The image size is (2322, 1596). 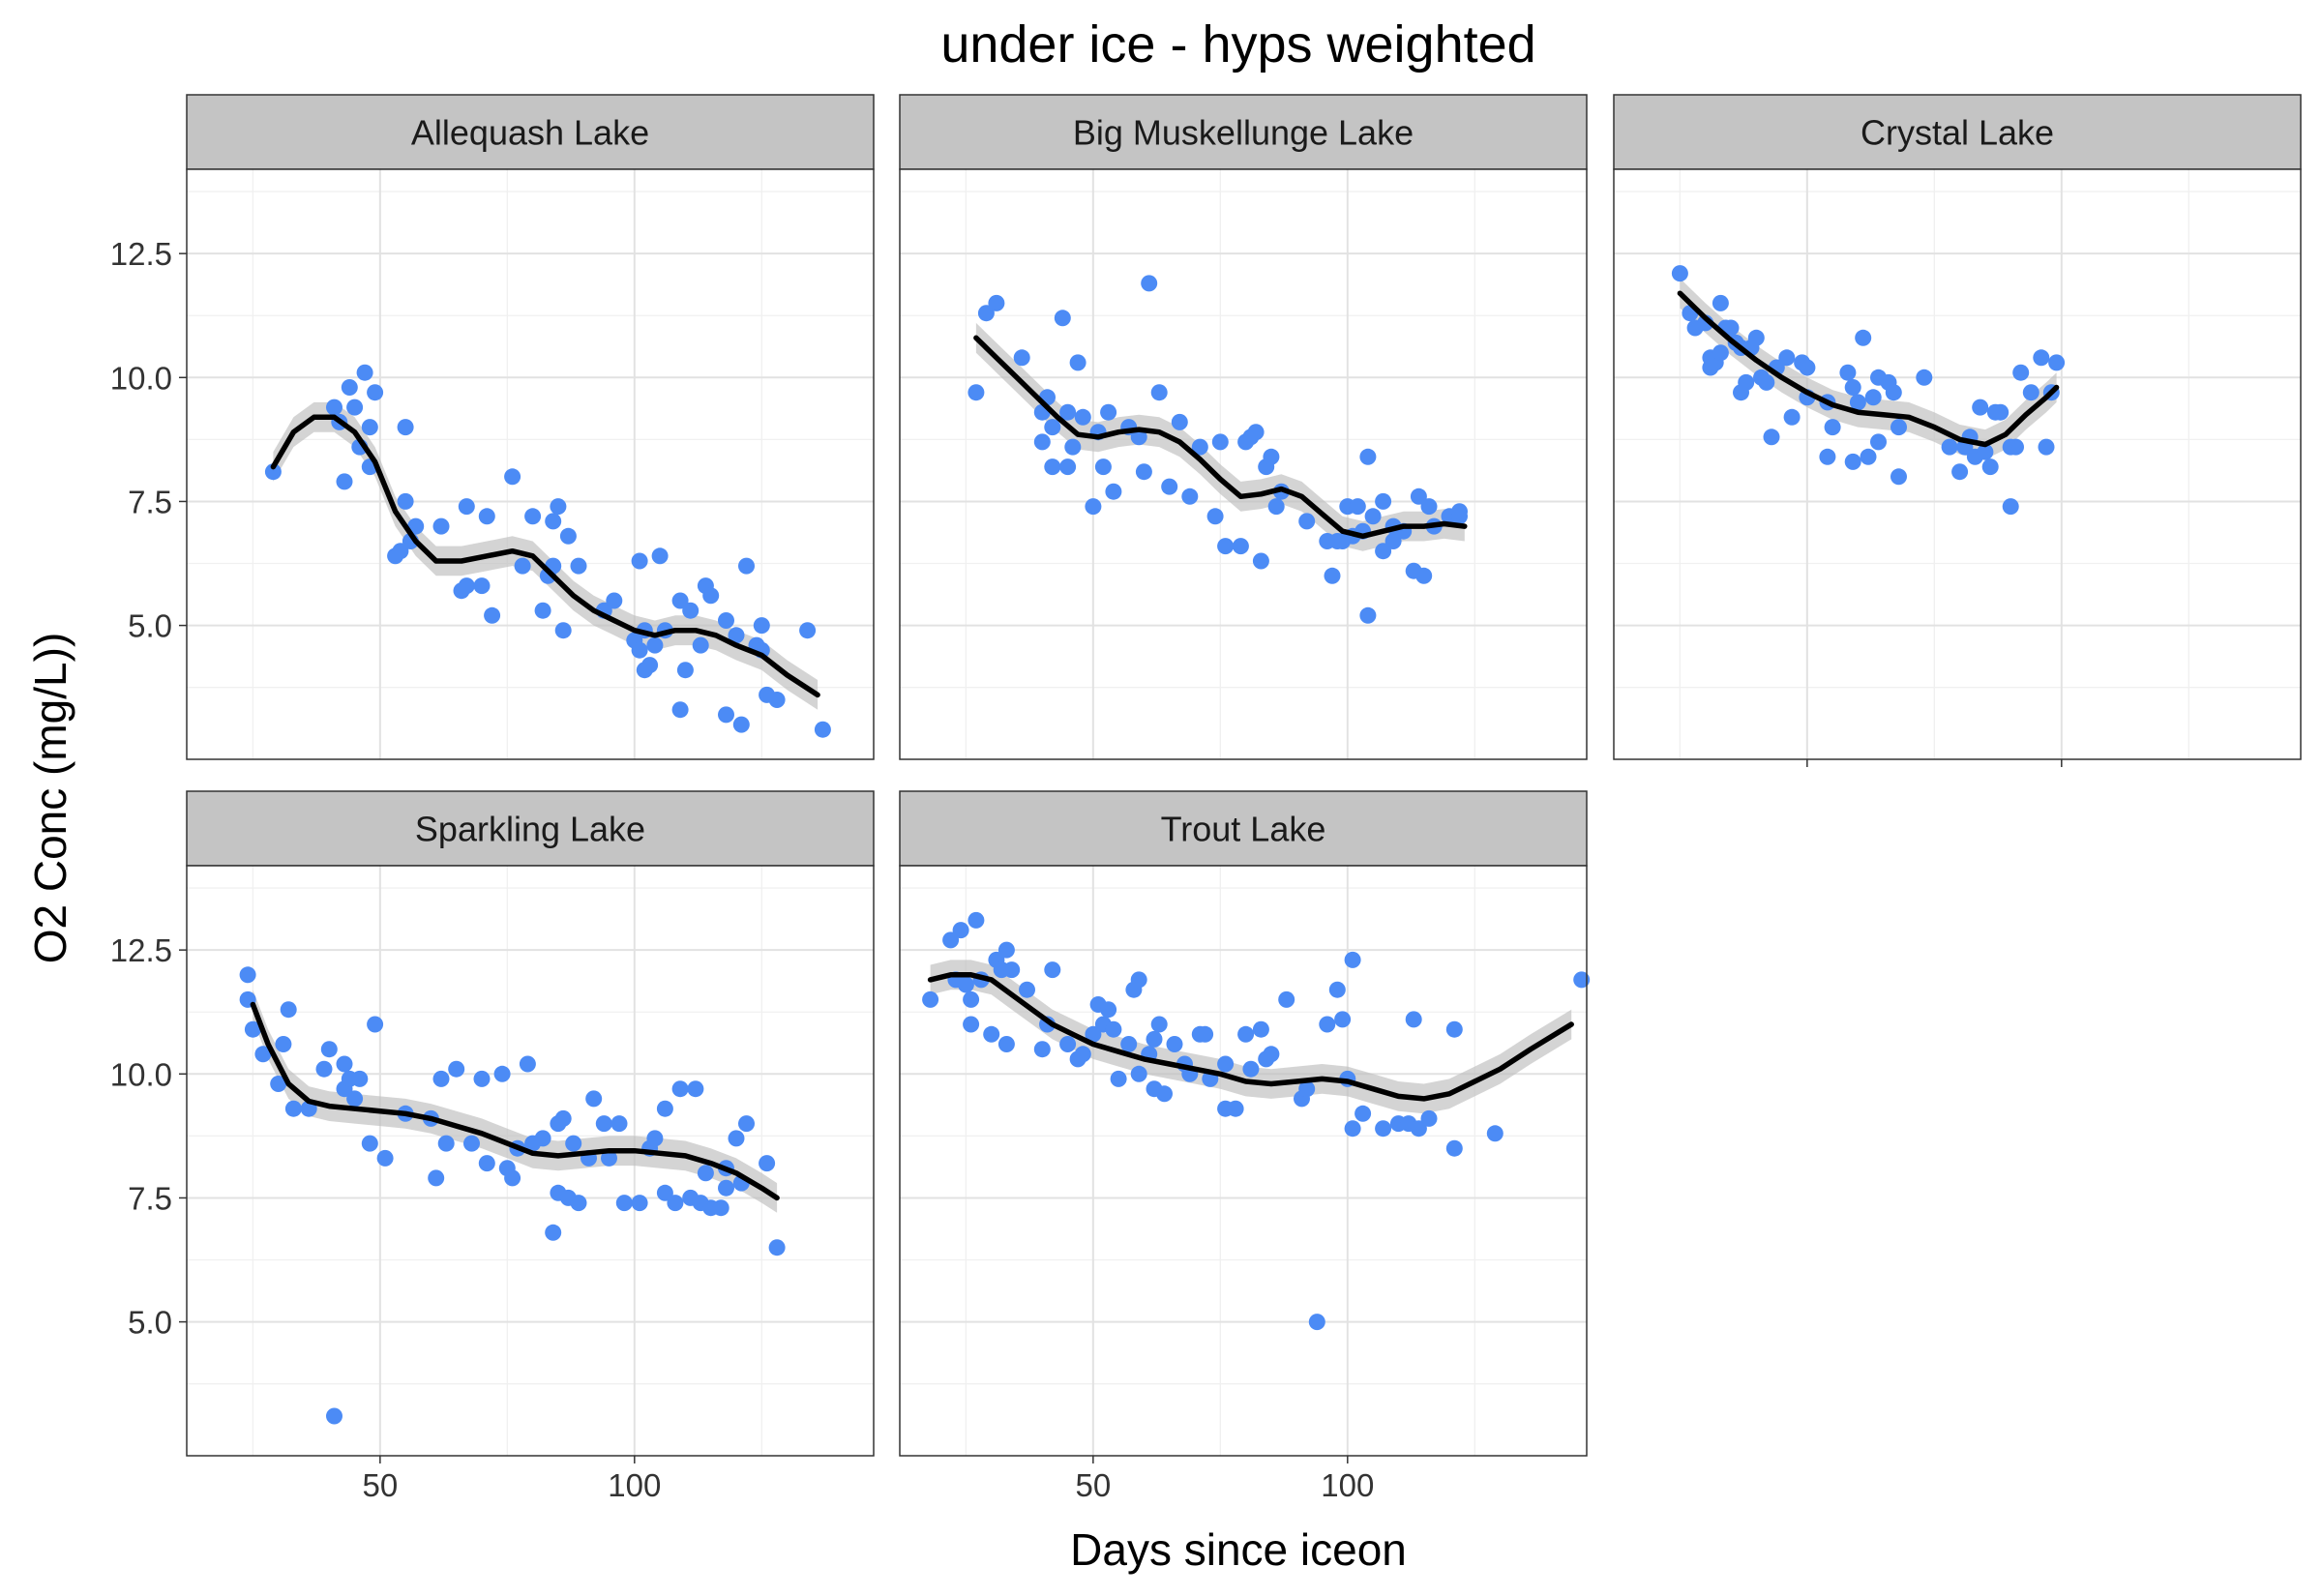 I want to click on panel-crystal-lake: Crystal Lake, so click(x=1957, y=430).